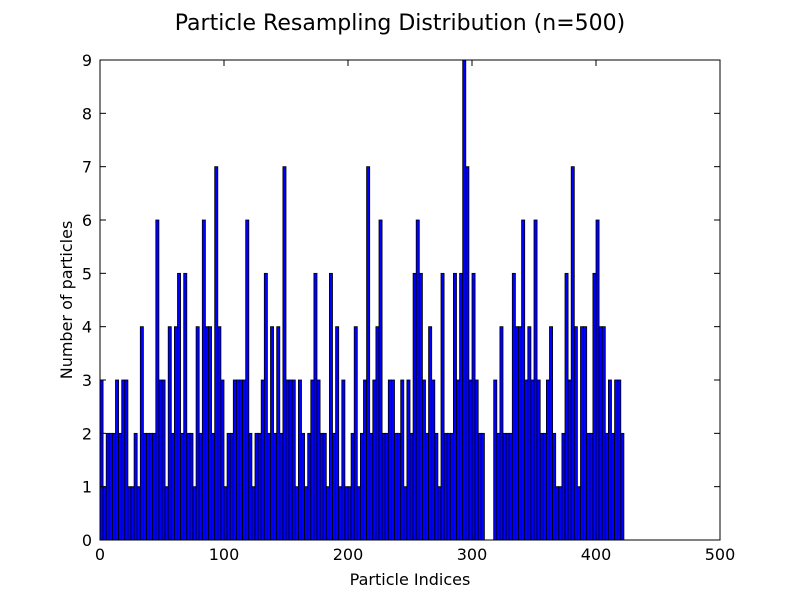  I want to click on x-axis-label: Particle Indices, so click(410, 579).